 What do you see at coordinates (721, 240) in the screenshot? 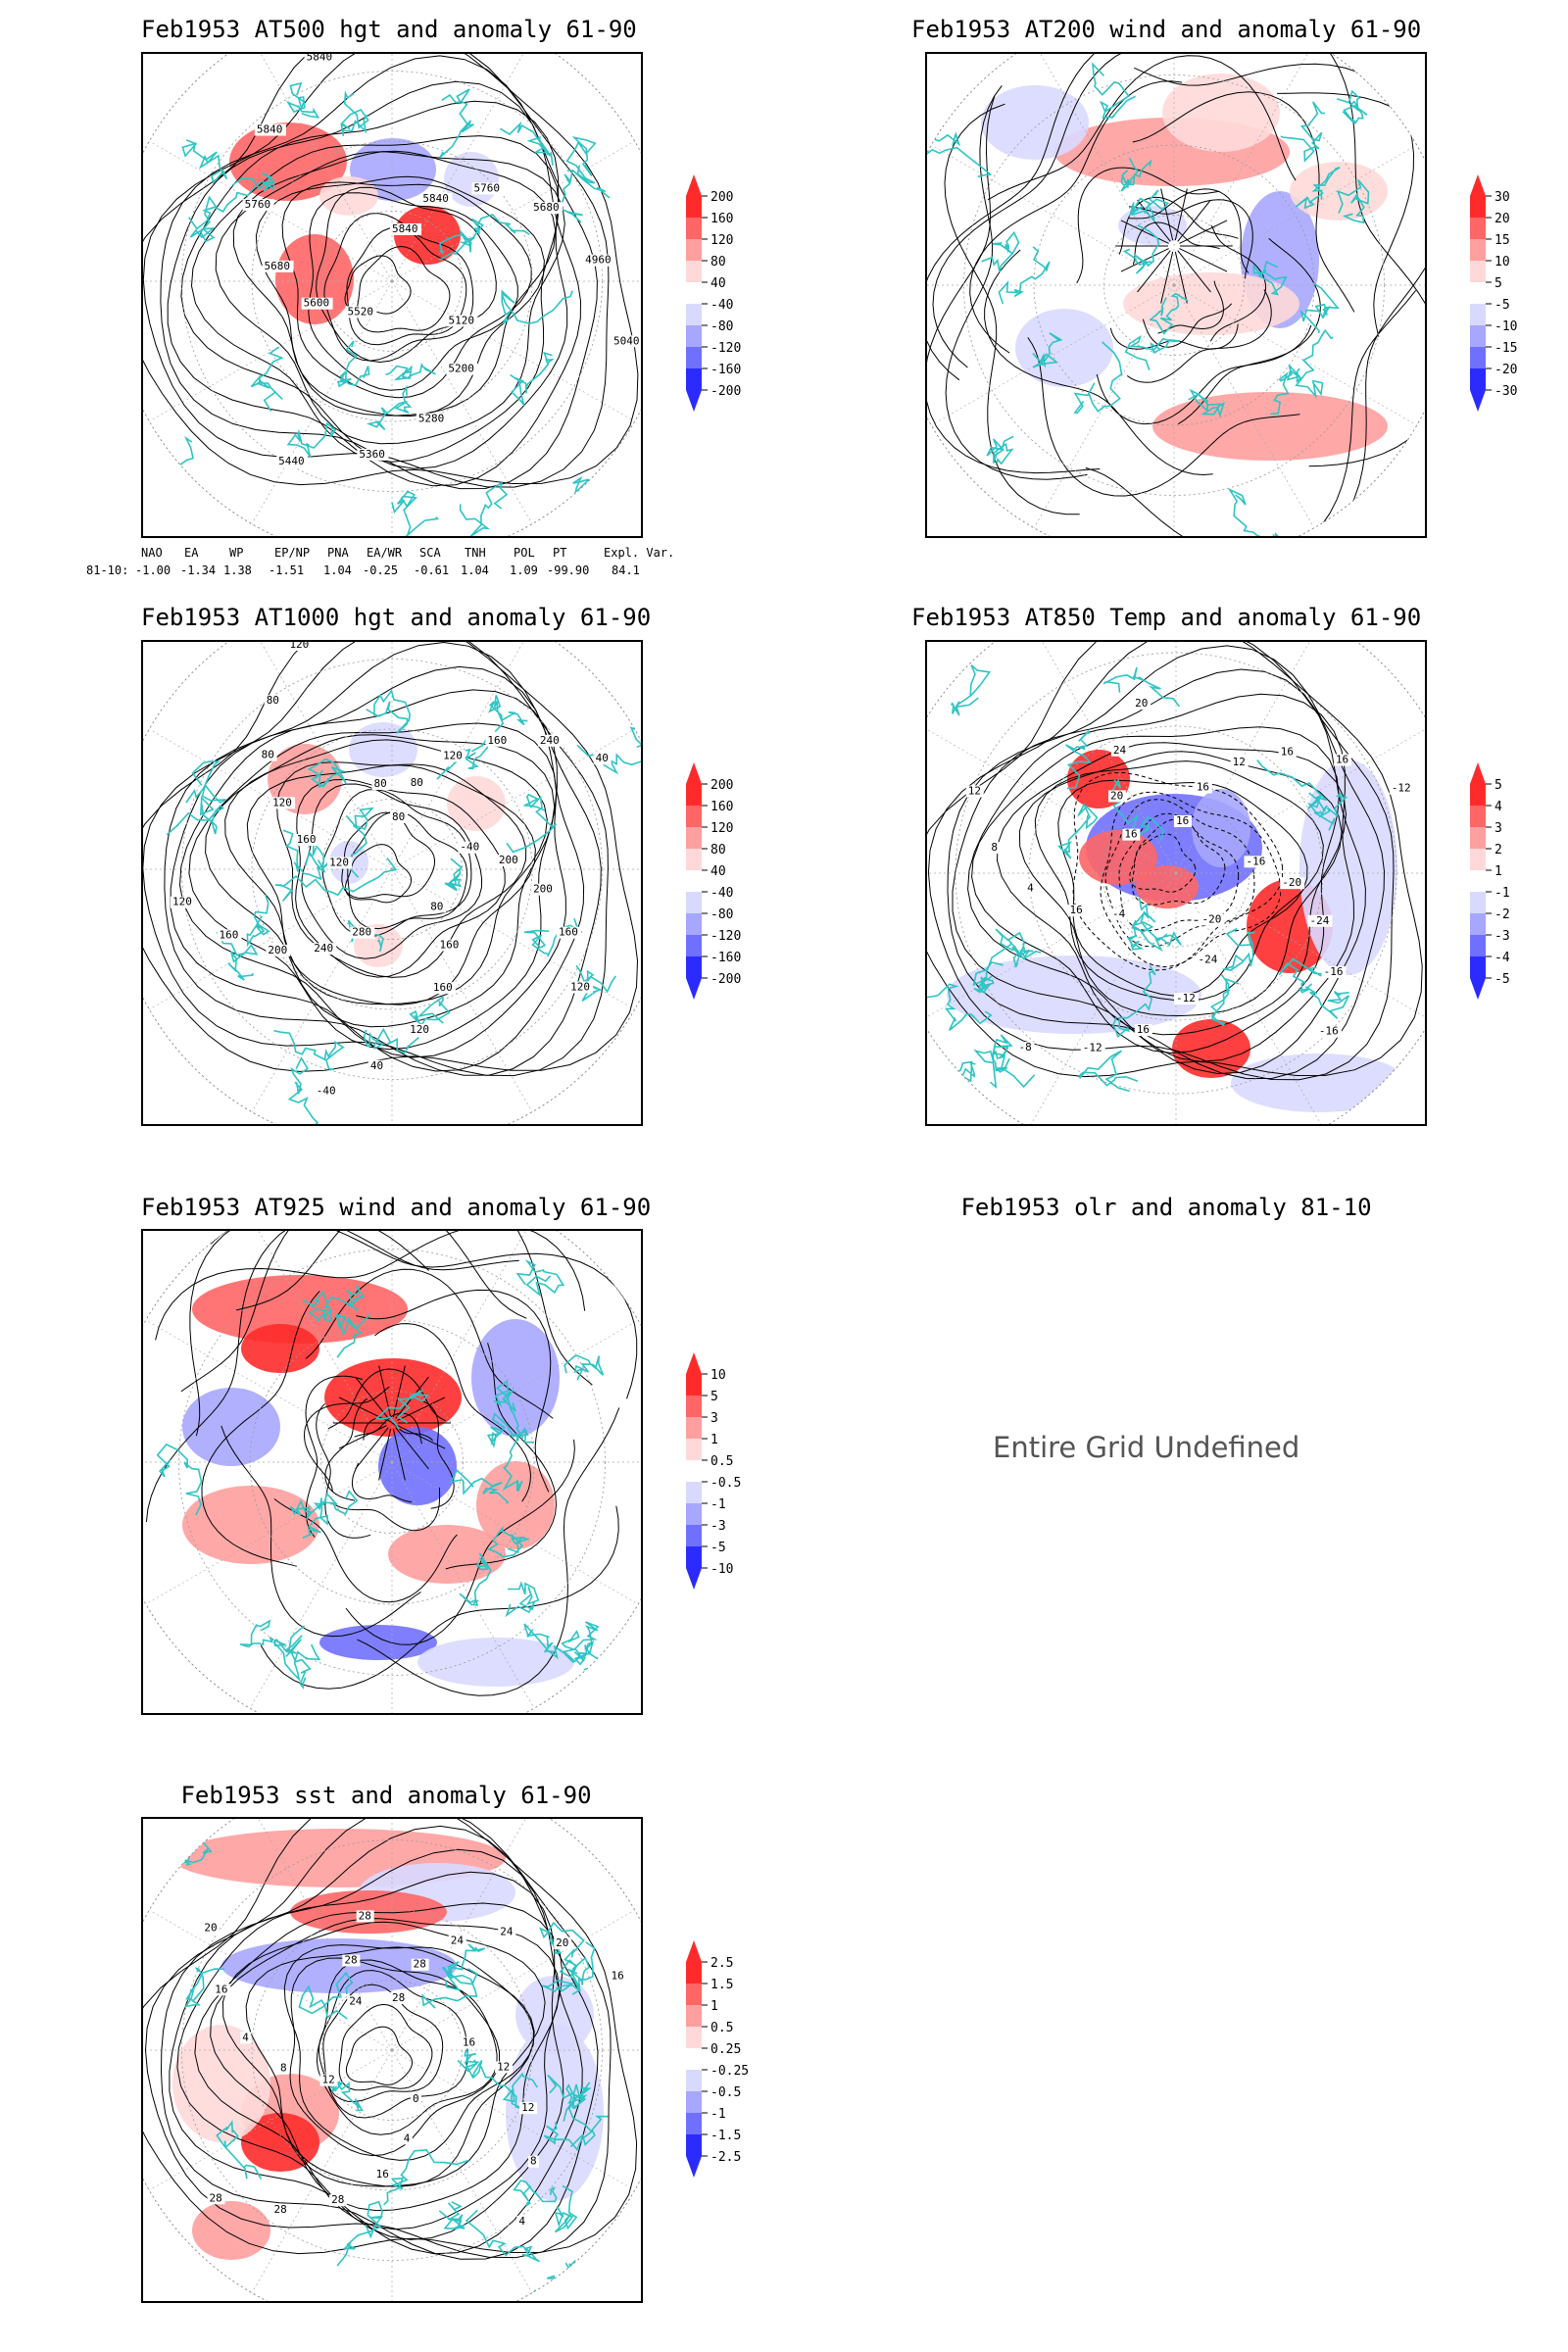
I see `colorbar-tick-label: 120` at bounding box center [721, 240].